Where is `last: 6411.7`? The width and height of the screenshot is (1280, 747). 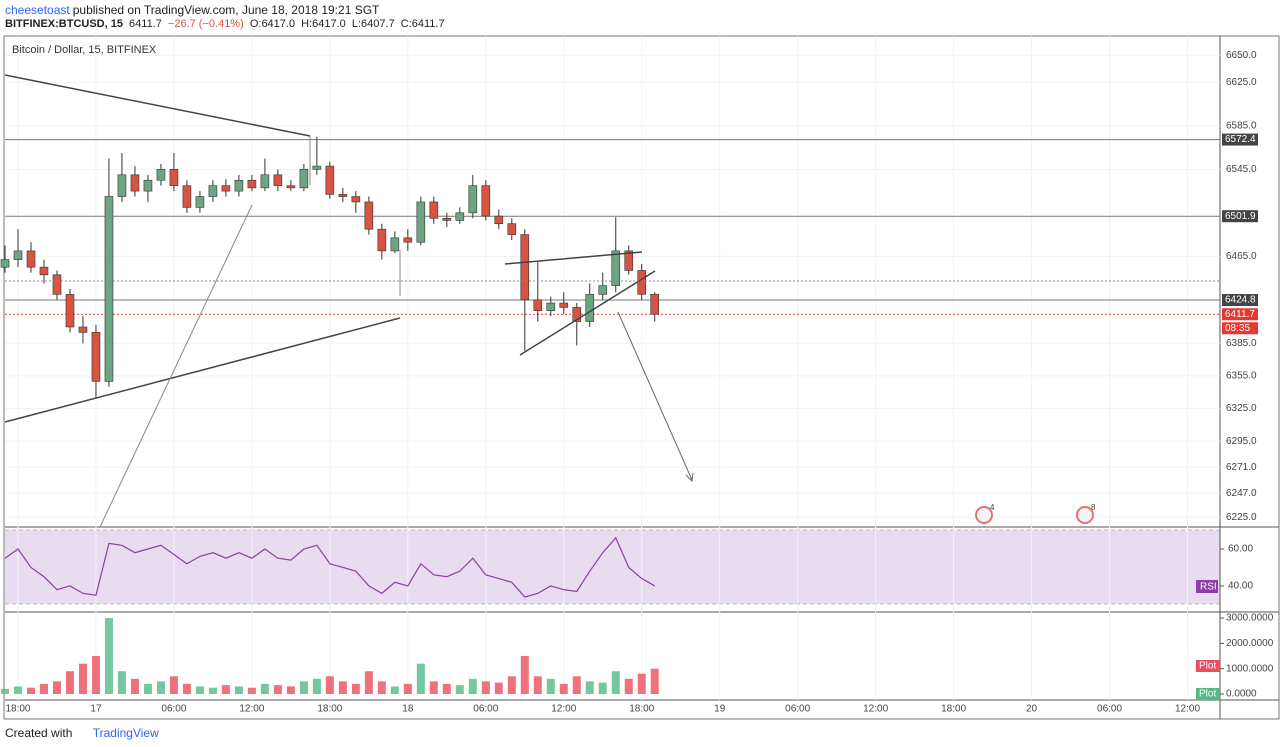
last: 6411.7 is located at coordinates (145, 24).